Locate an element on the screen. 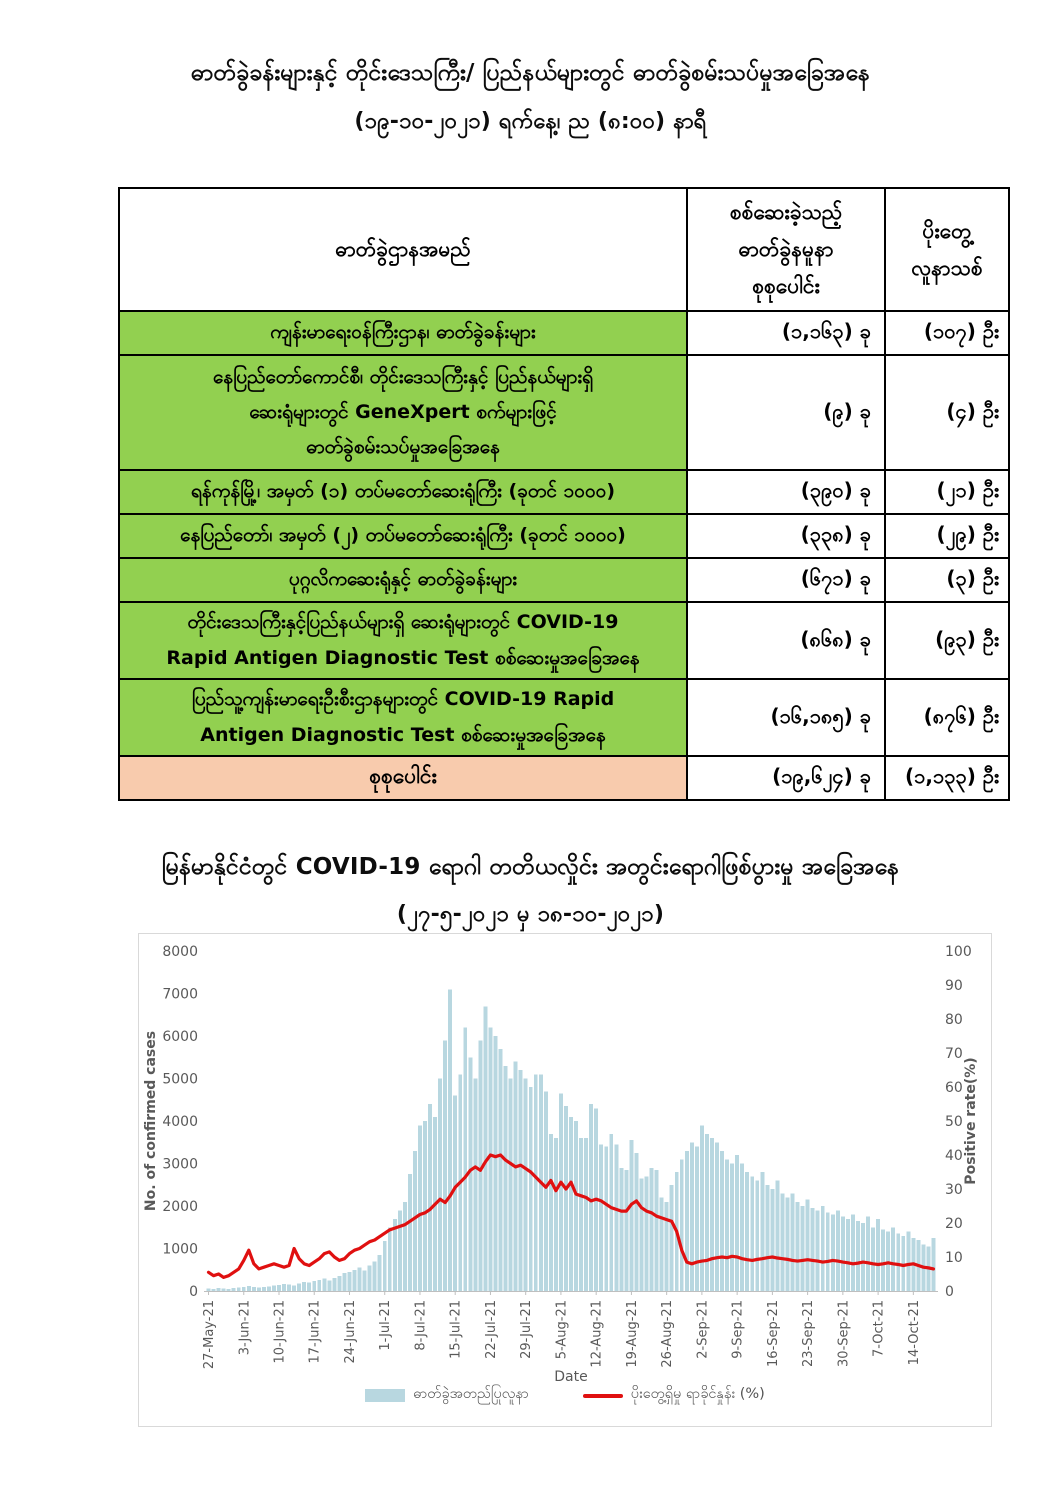 This screenshot has height=1500, width=1061. samples-cell: (၉) ခု is located at coordinates (786, 412).